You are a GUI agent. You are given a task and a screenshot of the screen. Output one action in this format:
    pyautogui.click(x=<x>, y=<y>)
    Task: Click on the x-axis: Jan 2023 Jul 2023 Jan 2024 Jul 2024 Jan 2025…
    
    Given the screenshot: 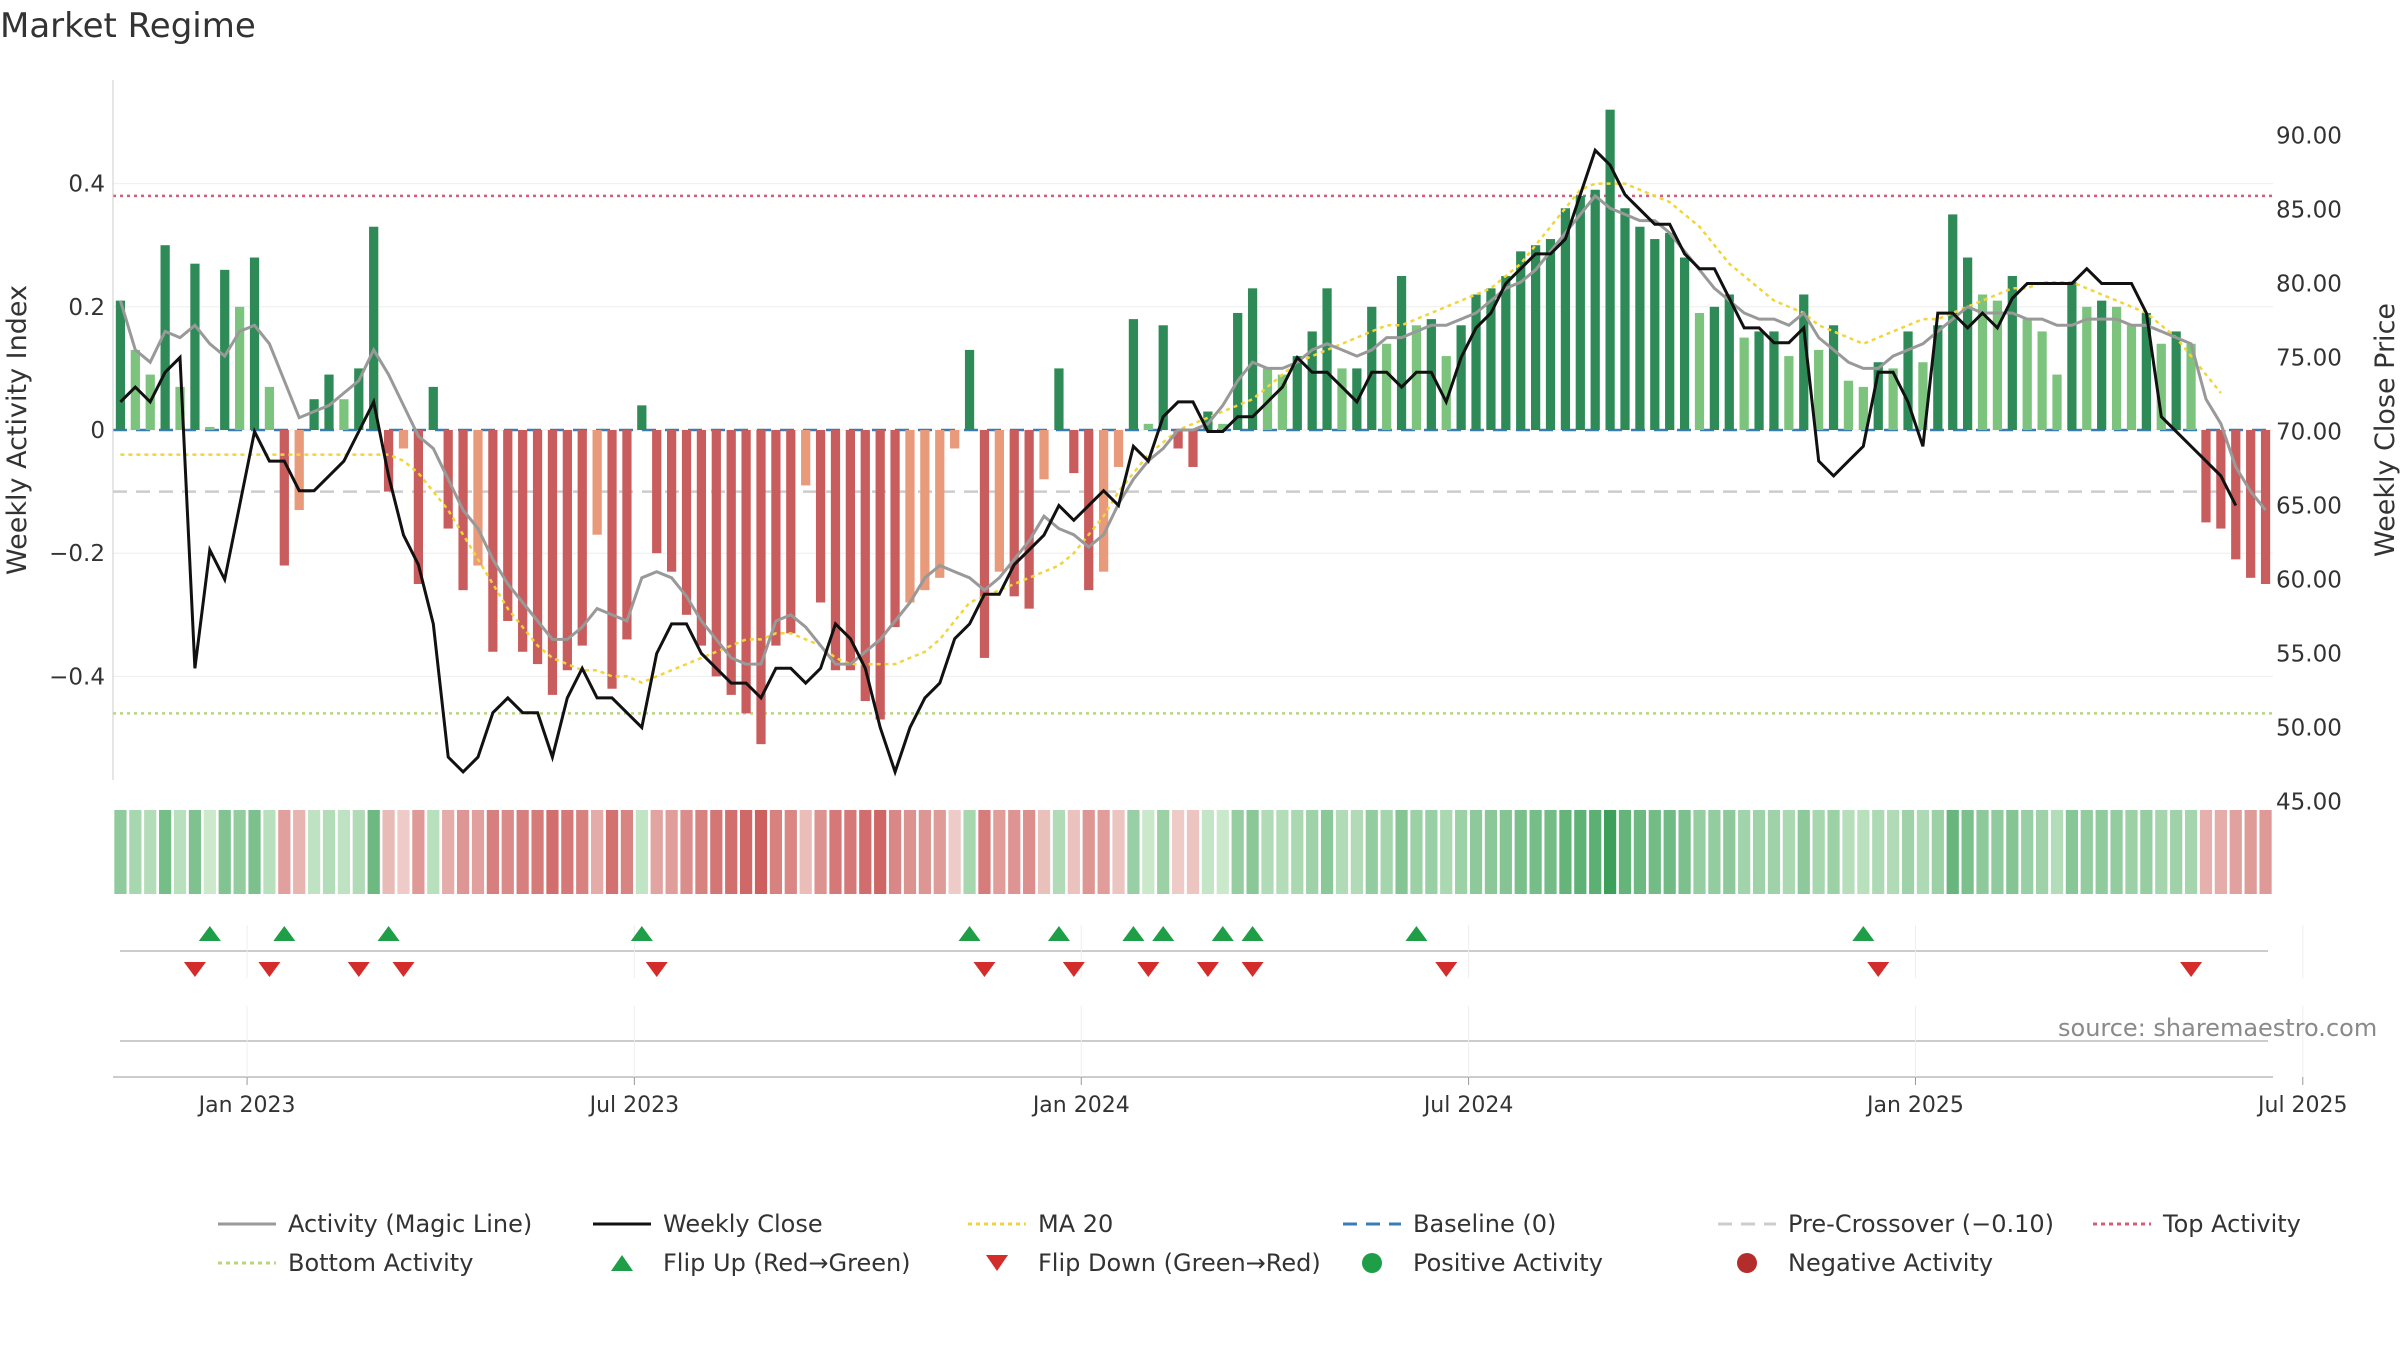 What is the action you would take?
    pyautogui.click(x=1230, y=1062)
    